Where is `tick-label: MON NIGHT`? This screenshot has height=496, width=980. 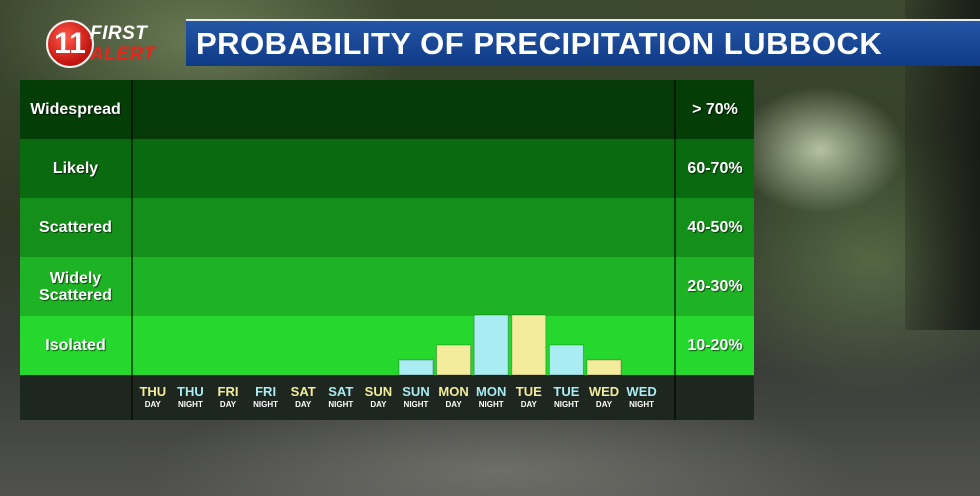
tick-label: MON NIGHT is located at coordinates (491, 397).